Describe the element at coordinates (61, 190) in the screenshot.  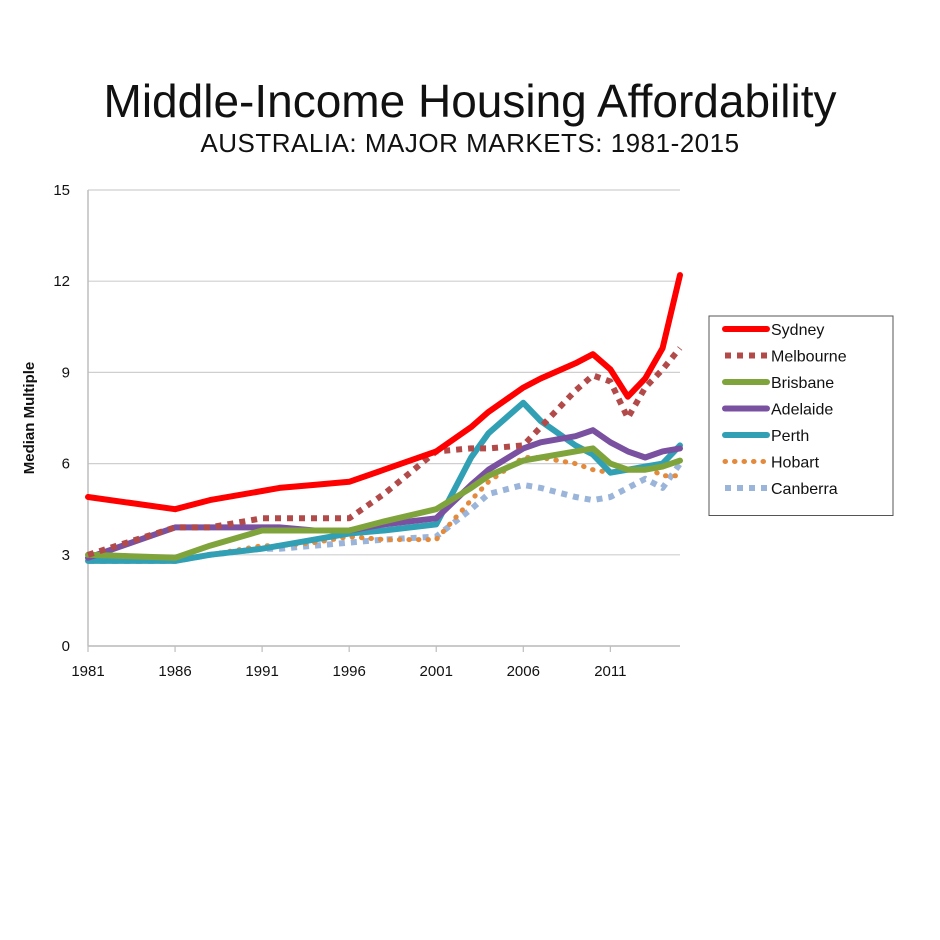
I see `y-tick-label: 15` at that location.